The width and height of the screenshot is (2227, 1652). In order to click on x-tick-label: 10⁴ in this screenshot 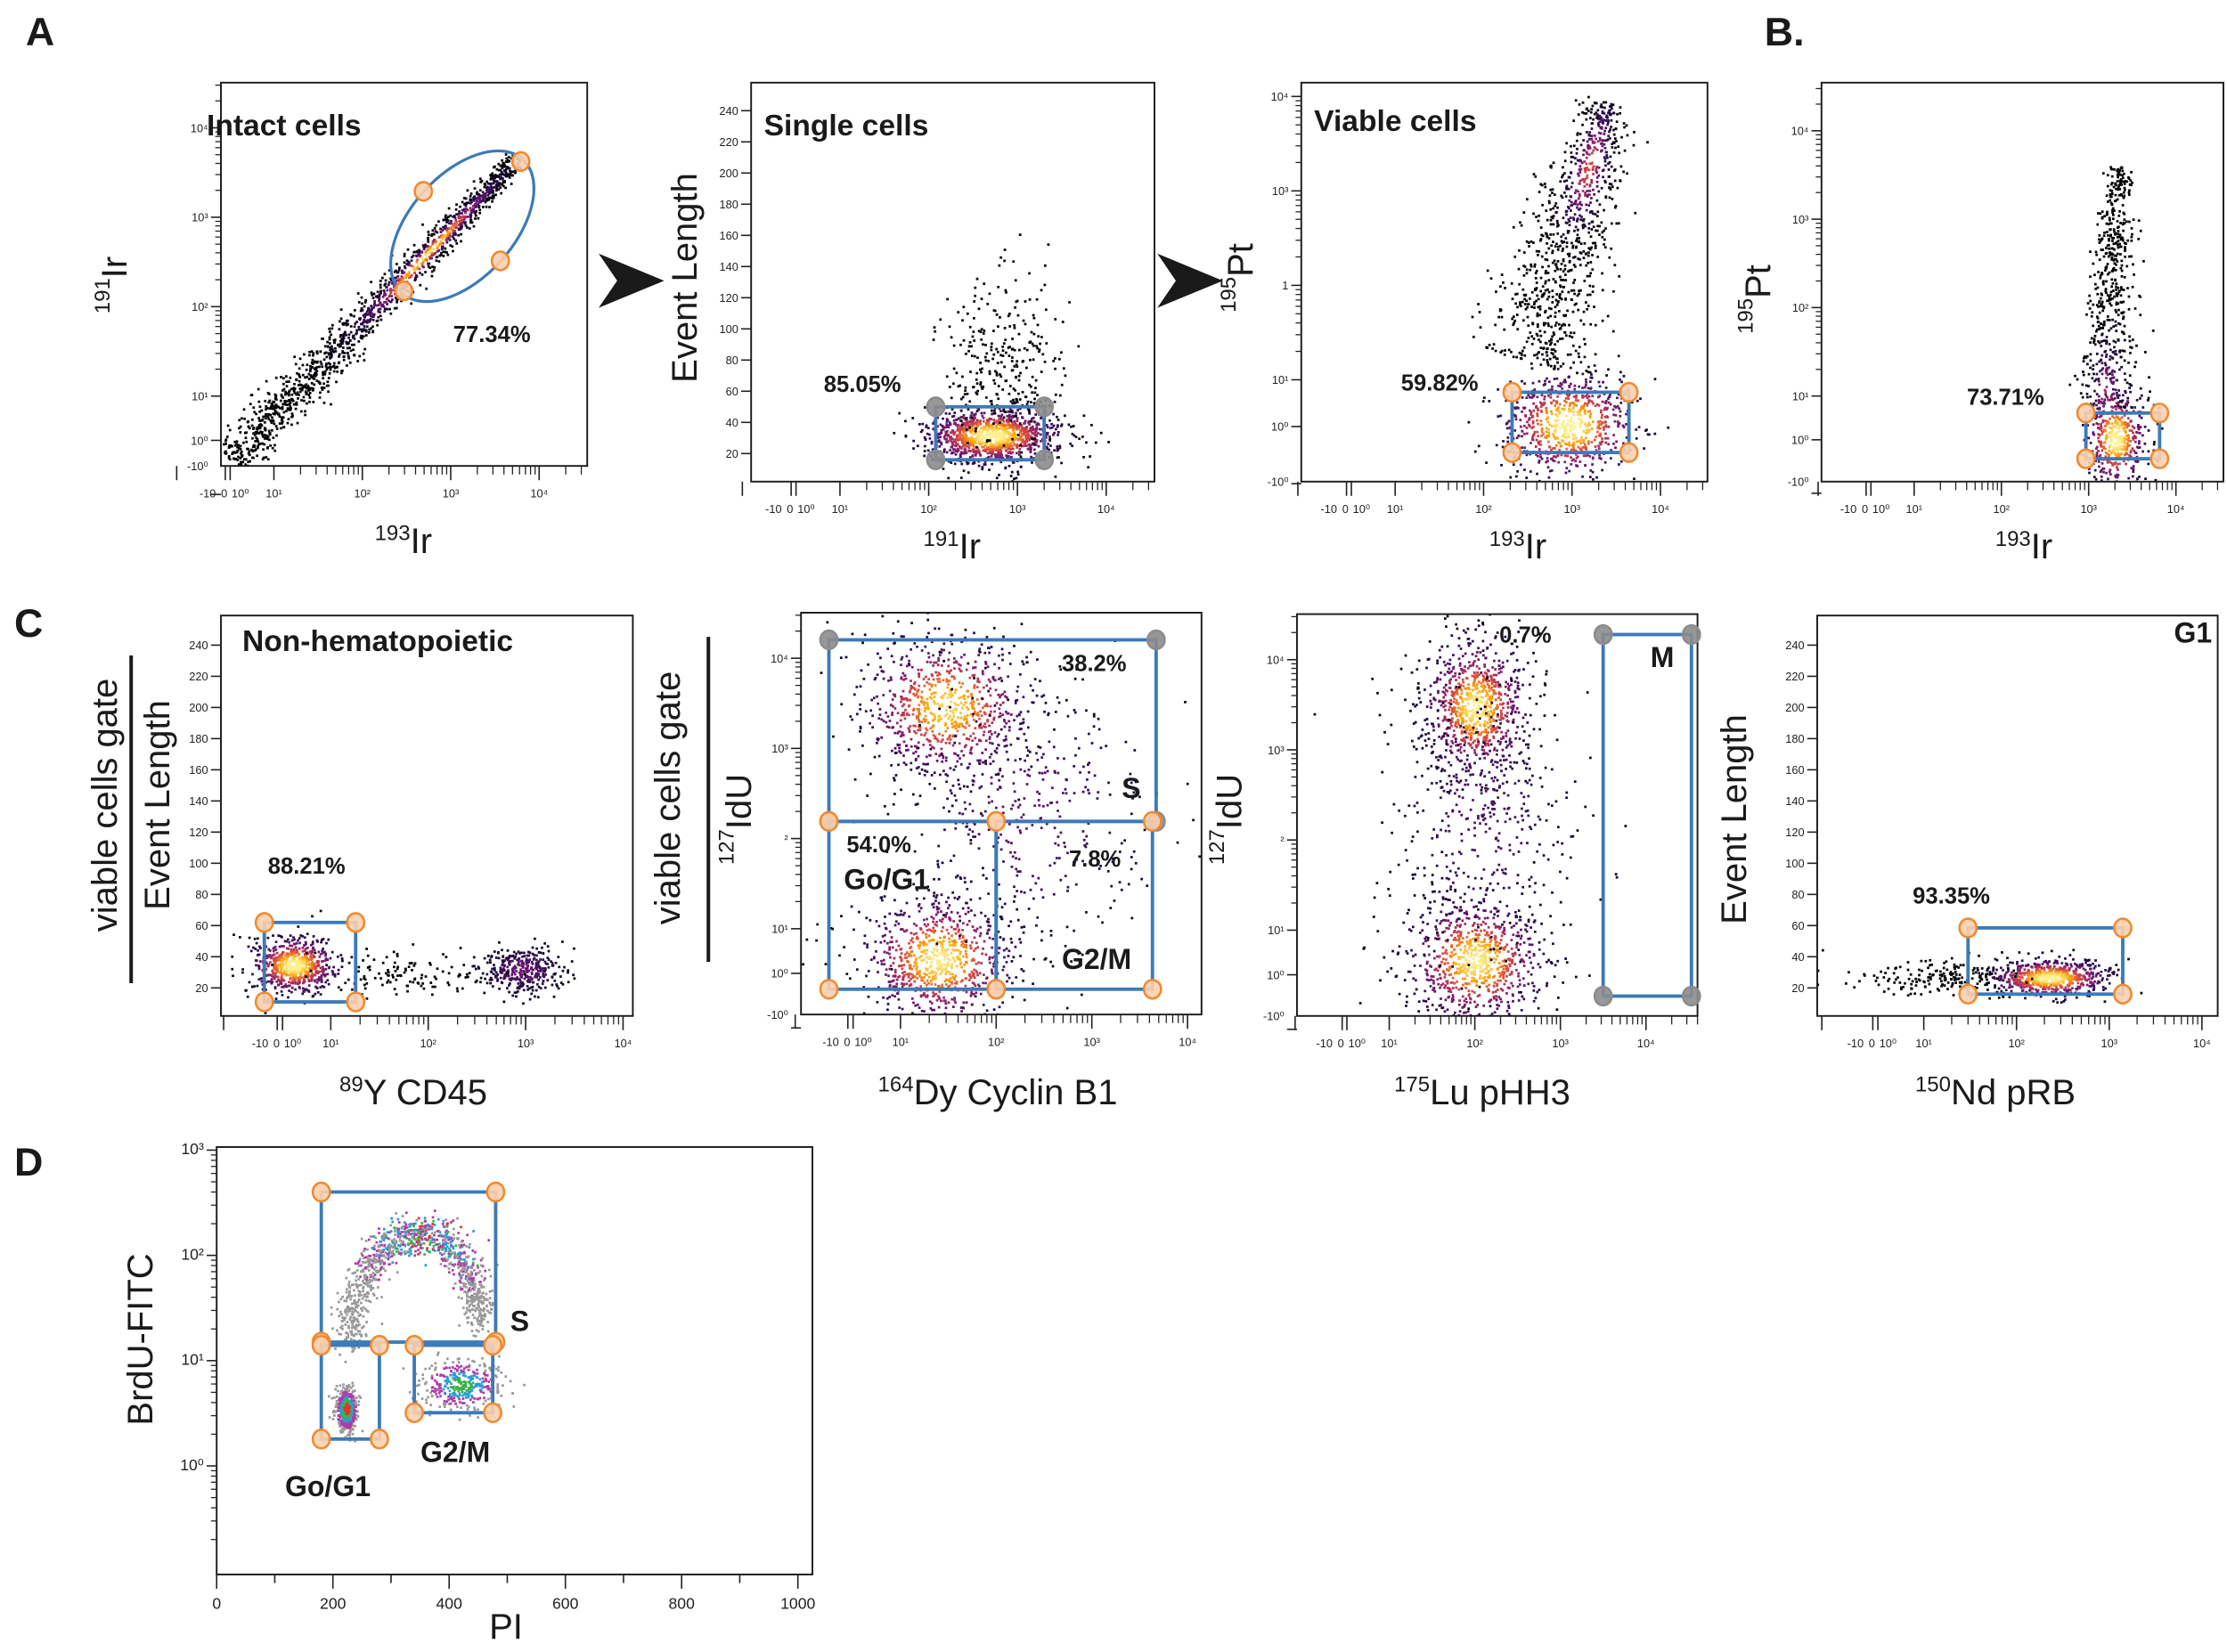, I will do `click(1106, 509)`.